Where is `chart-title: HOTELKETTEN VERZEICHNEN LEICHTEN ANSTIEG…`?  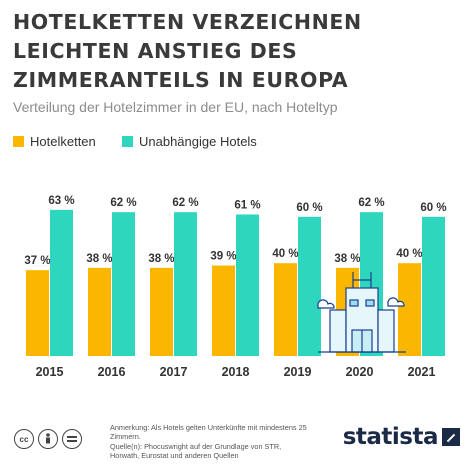
chart-title: HOTELKETTEN VERZEICHNEN LEICHTEN ANSTIEG… is located at coordinates (187, 51).